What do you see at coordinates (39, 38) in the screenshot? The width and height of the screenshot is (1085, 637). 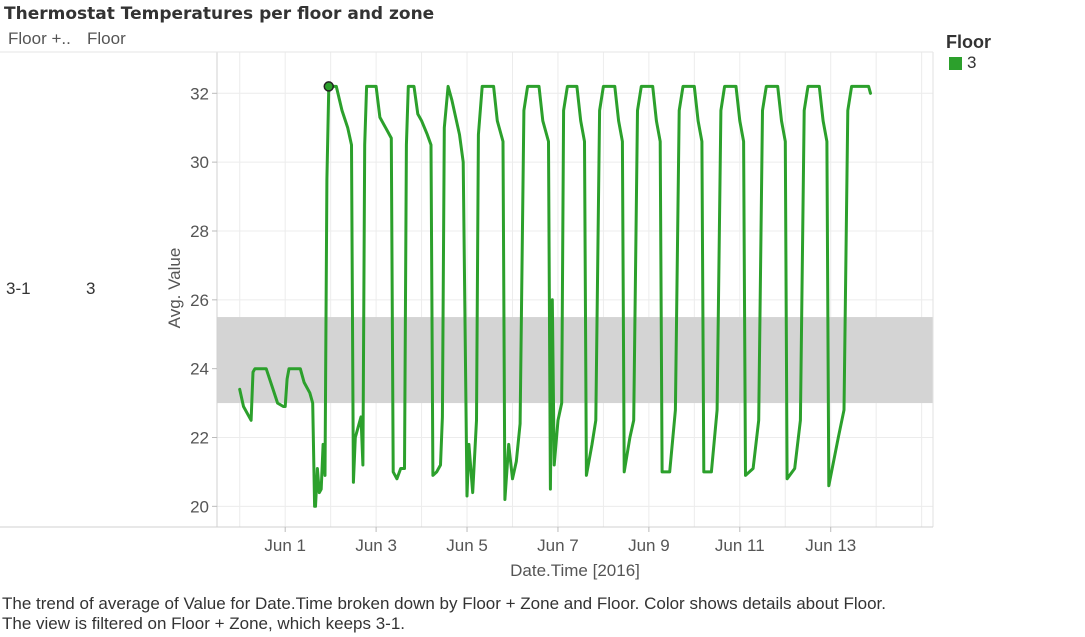 I see `row-header-floor-zone: Floor +..` at bounding box center [39, 38].